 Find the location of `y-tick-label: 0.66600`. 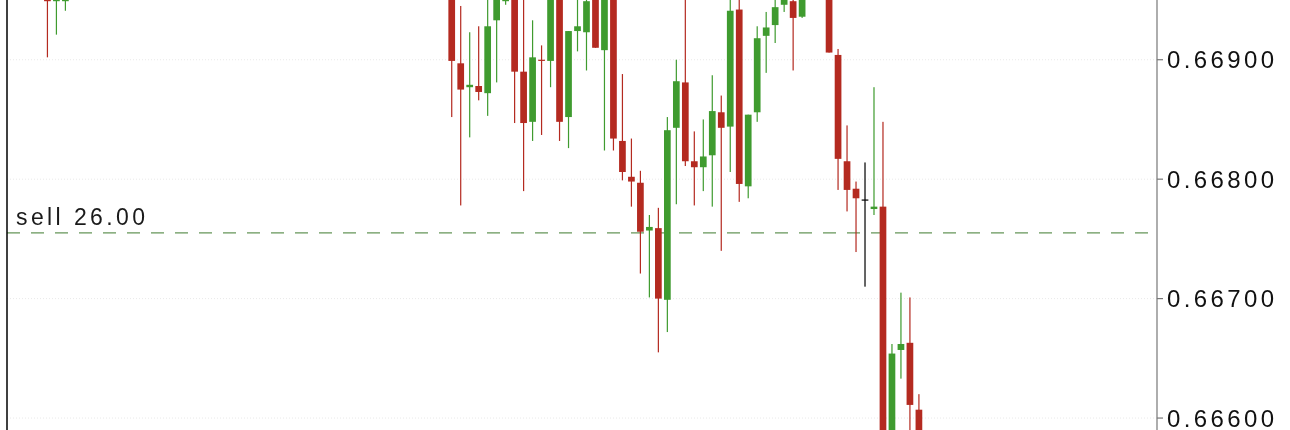

y-tick-label: 0.66600 is located at coordinates (1222, 417).